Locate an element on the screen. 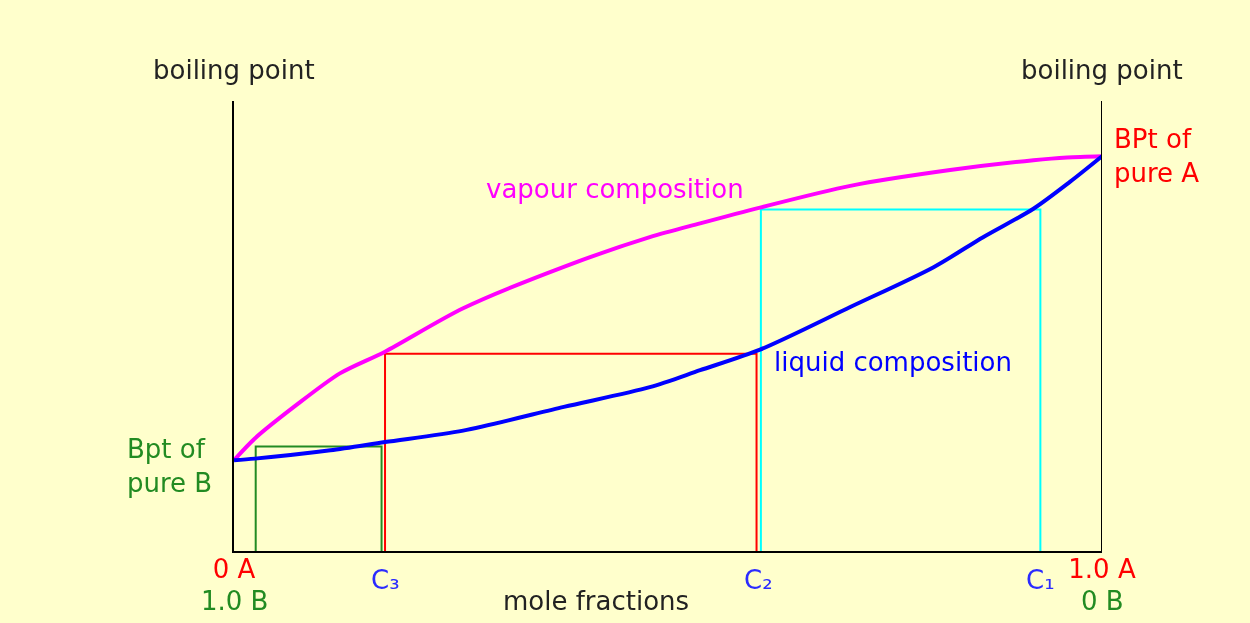 Image resolution: width=1250 pixels, height=623 pixels. x-tick-label: 0 A is located at coordinates (234, 569).